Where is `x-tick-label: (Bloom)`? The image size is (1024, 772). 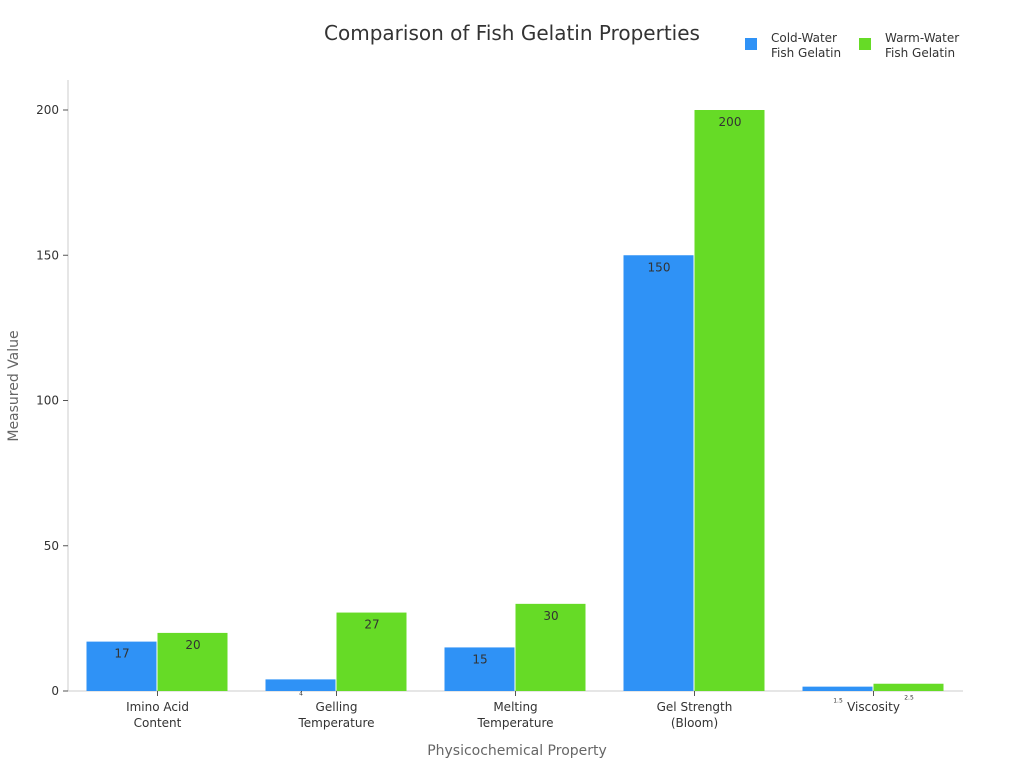
x-tick-label: (Bloom) is located at coordinates (694, 723).